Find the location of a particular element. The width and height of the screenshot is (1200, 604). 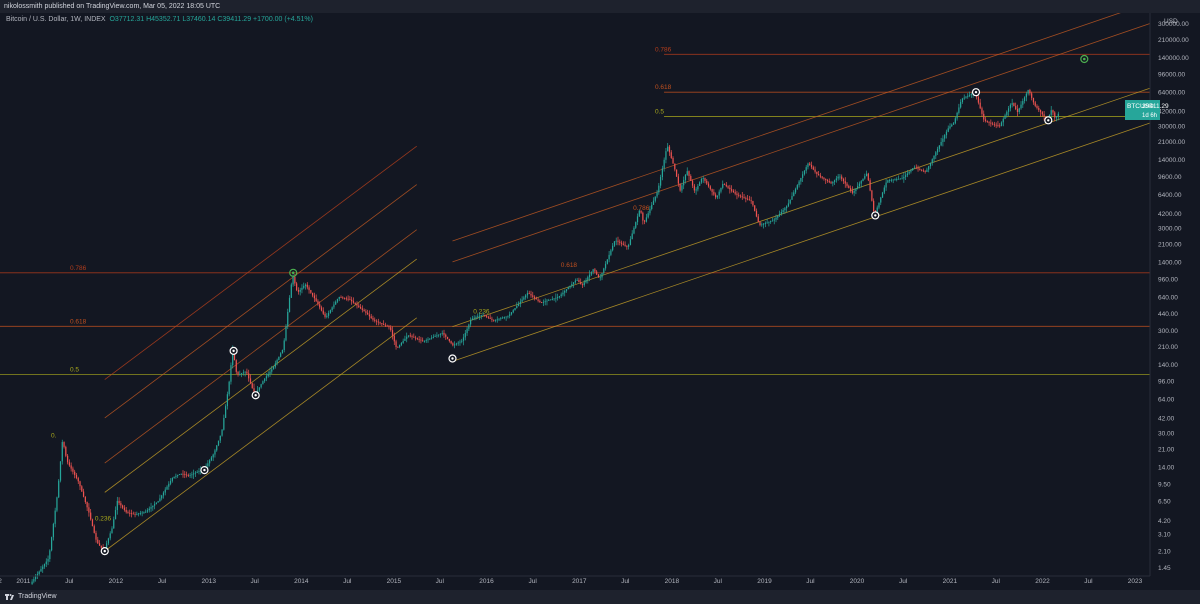

legend-open: O37712.31 is located at coordinates (127, 19).